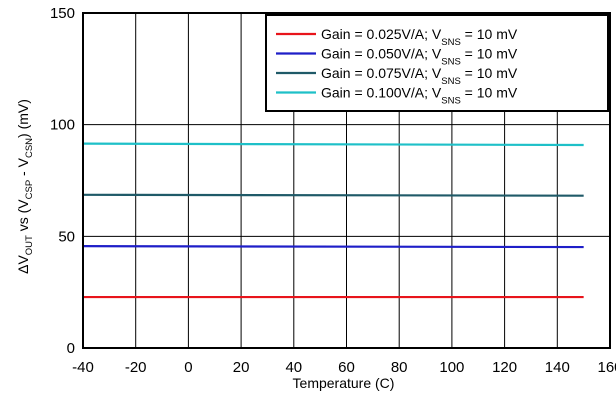  Describe the element at coordinates (241, 367) in the screenshot. I see `x-tick-label: 20` at that location.